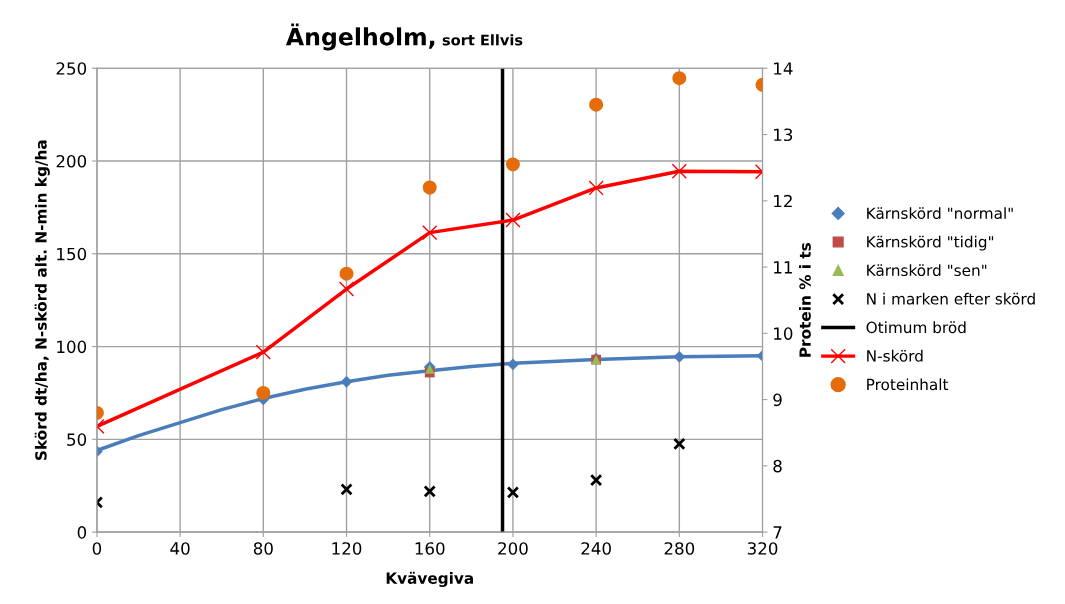 This screenshot has width=1065, height=604. I want to click on y2-tick-label: 13, so click(783, 135).